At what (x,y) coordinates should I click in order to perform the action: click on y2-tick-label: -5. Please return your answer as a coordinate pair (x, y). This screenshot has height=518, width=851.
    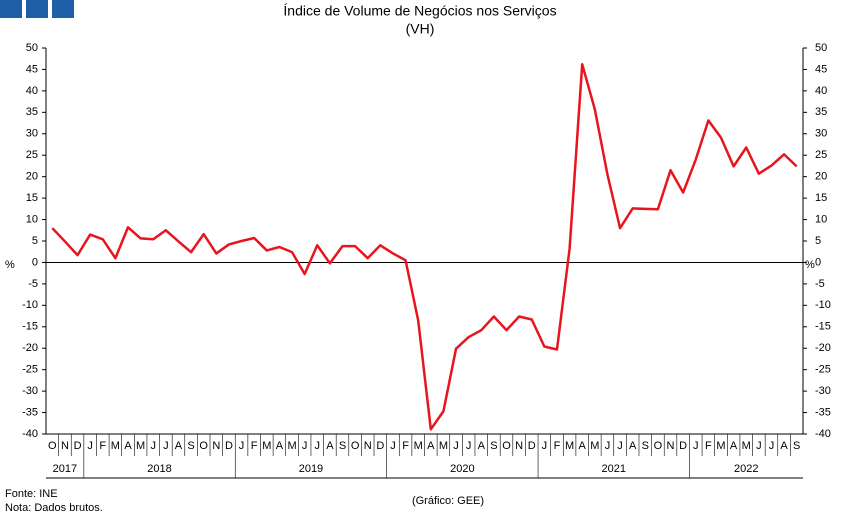
    Looking at the image, I should click on (820, 284).